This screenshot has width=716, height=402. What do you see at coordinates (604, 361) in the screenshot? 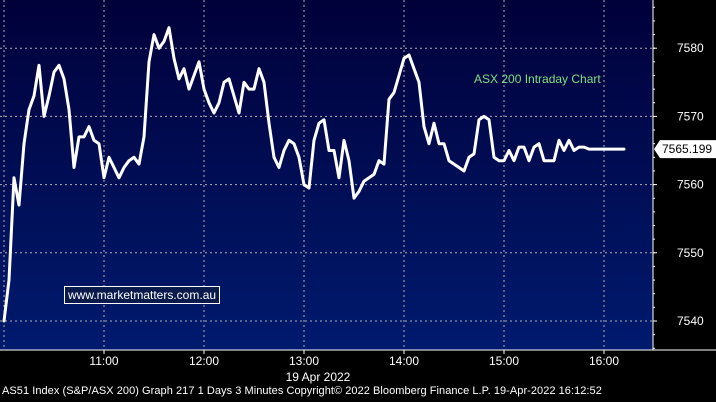
I see `x-tick-label: 16:00` at bounding box center [604, 361].